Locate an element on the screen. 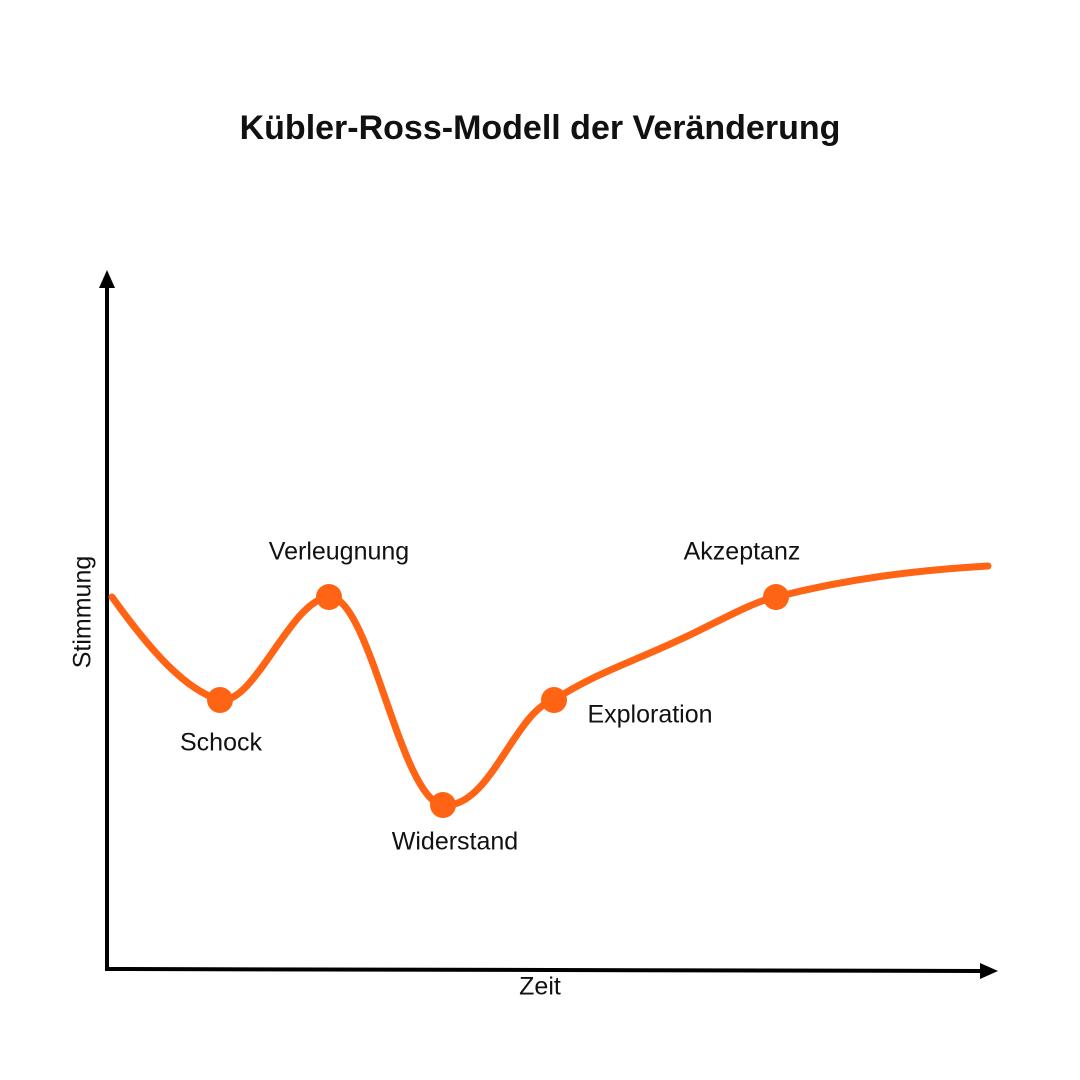 The width and height of the screenshot is (1080, 1080). stage-label: Exploration is located at coordinates (649, 715).